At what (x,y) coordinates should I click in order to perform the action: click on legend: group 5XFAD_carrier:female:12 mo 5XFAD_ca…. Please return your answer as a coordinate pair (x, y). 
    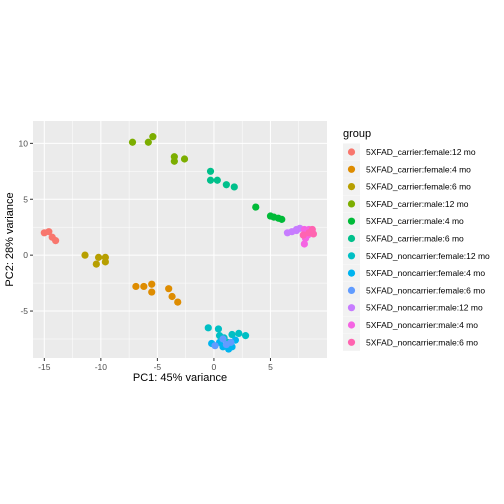
    Looking at the image, I should click on (416, 239).